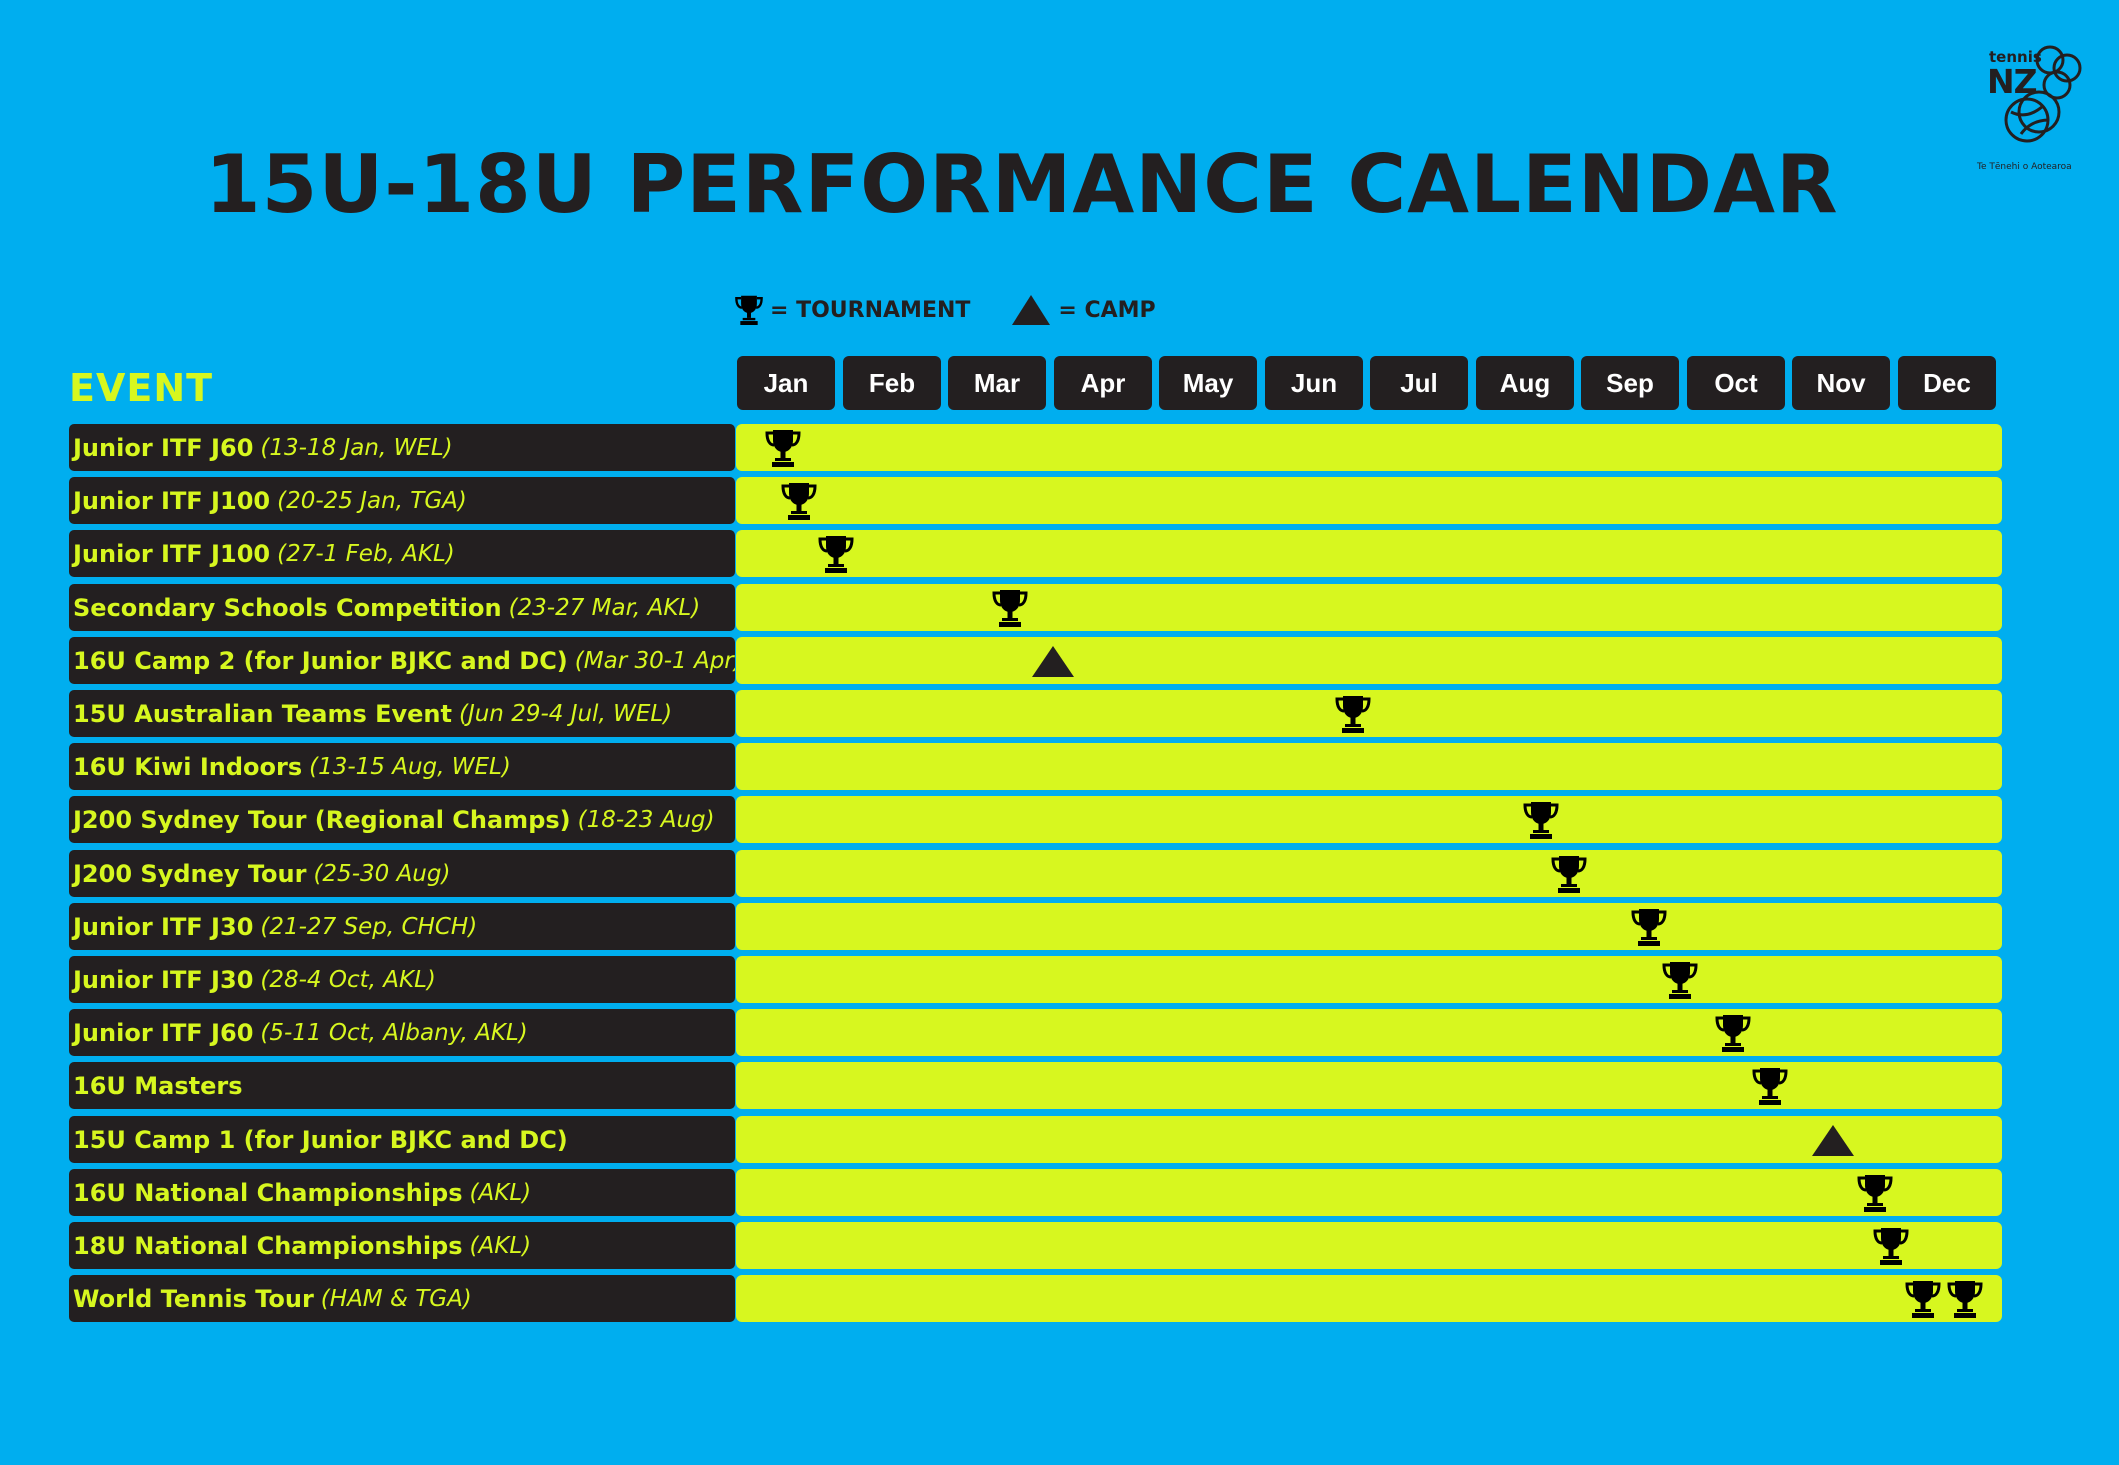 Image resolution: width=2119 pixels, height=1465 pixels. Describe the element at coordinates (654, 660) in the screenshot. I see `event-detail: (Mar 30-1 Apr)` at that location.